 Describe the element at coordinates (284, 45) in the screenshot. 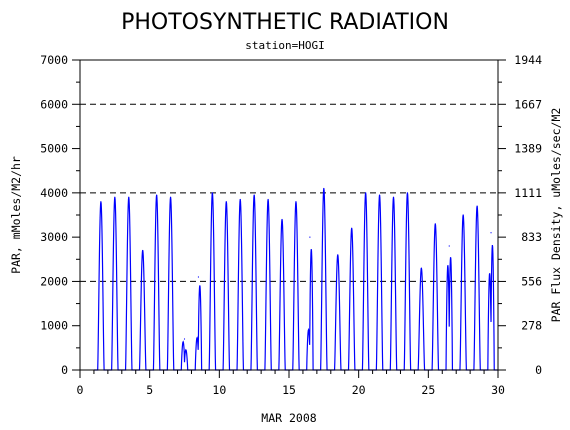

I see `chart-subtitle: station=HOGI` at that location.